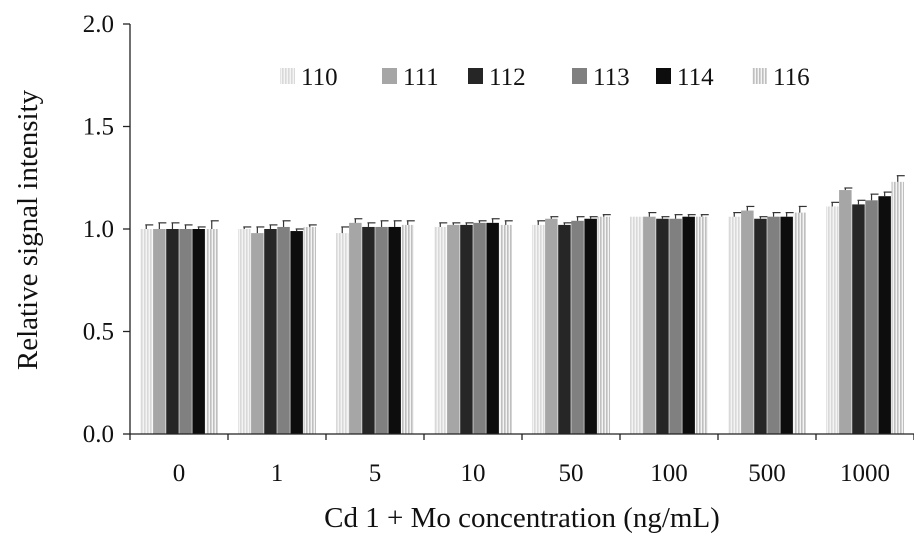 The height and width of the screenshot is (536, 914). What do you see at coordinates (98, 24) in the screenshot?
I see `y-tick-label: 2.0` at bounding box center [98, 24].